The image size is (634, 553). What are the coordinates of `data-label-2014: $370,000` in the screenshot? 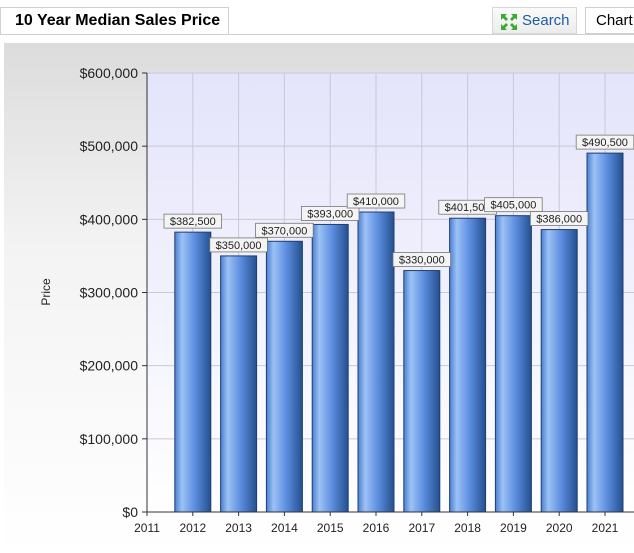 It's located at (284, 231).